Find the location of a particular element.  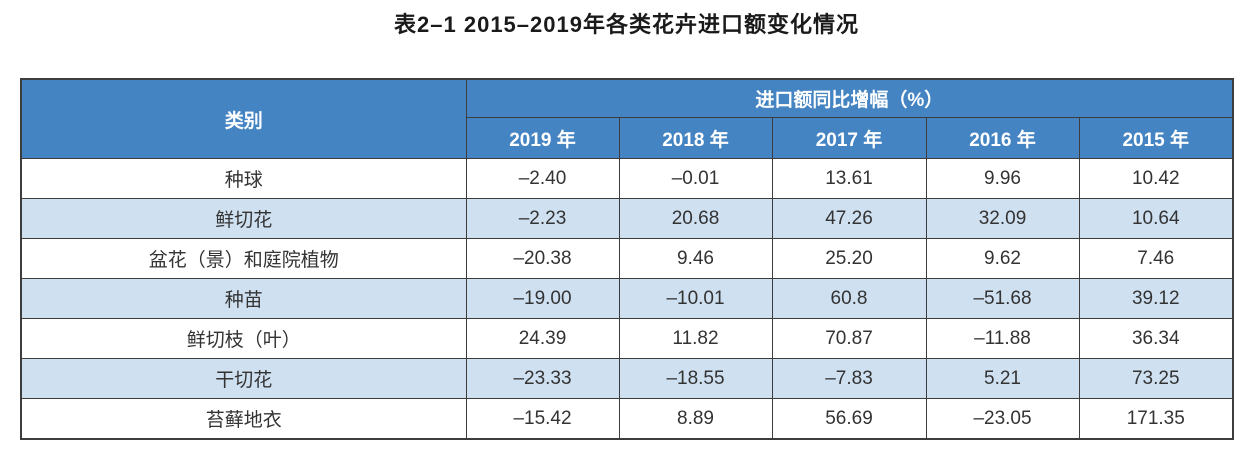

cell-value: 73.25 is located at coordinates (1156, 378).